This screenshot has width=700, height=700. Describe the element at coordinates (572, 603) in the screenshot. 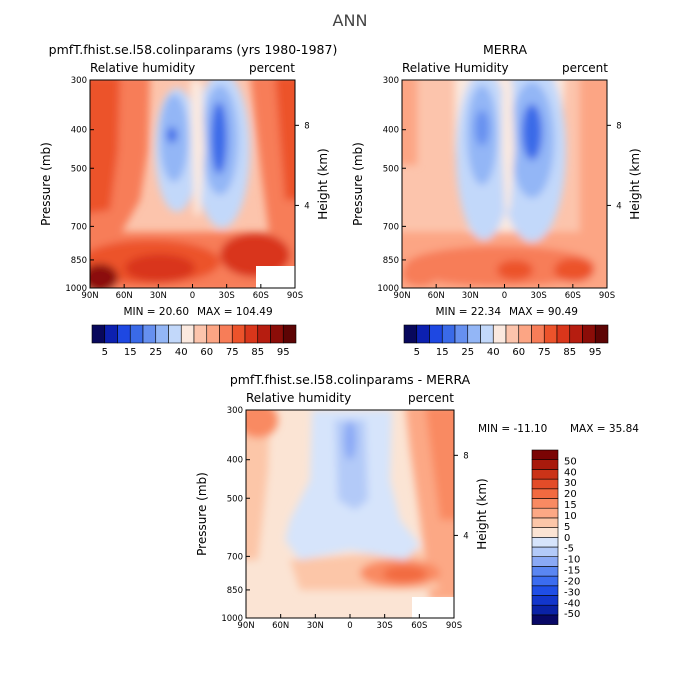

I see `diff-colorbar-label: -40` at that location.